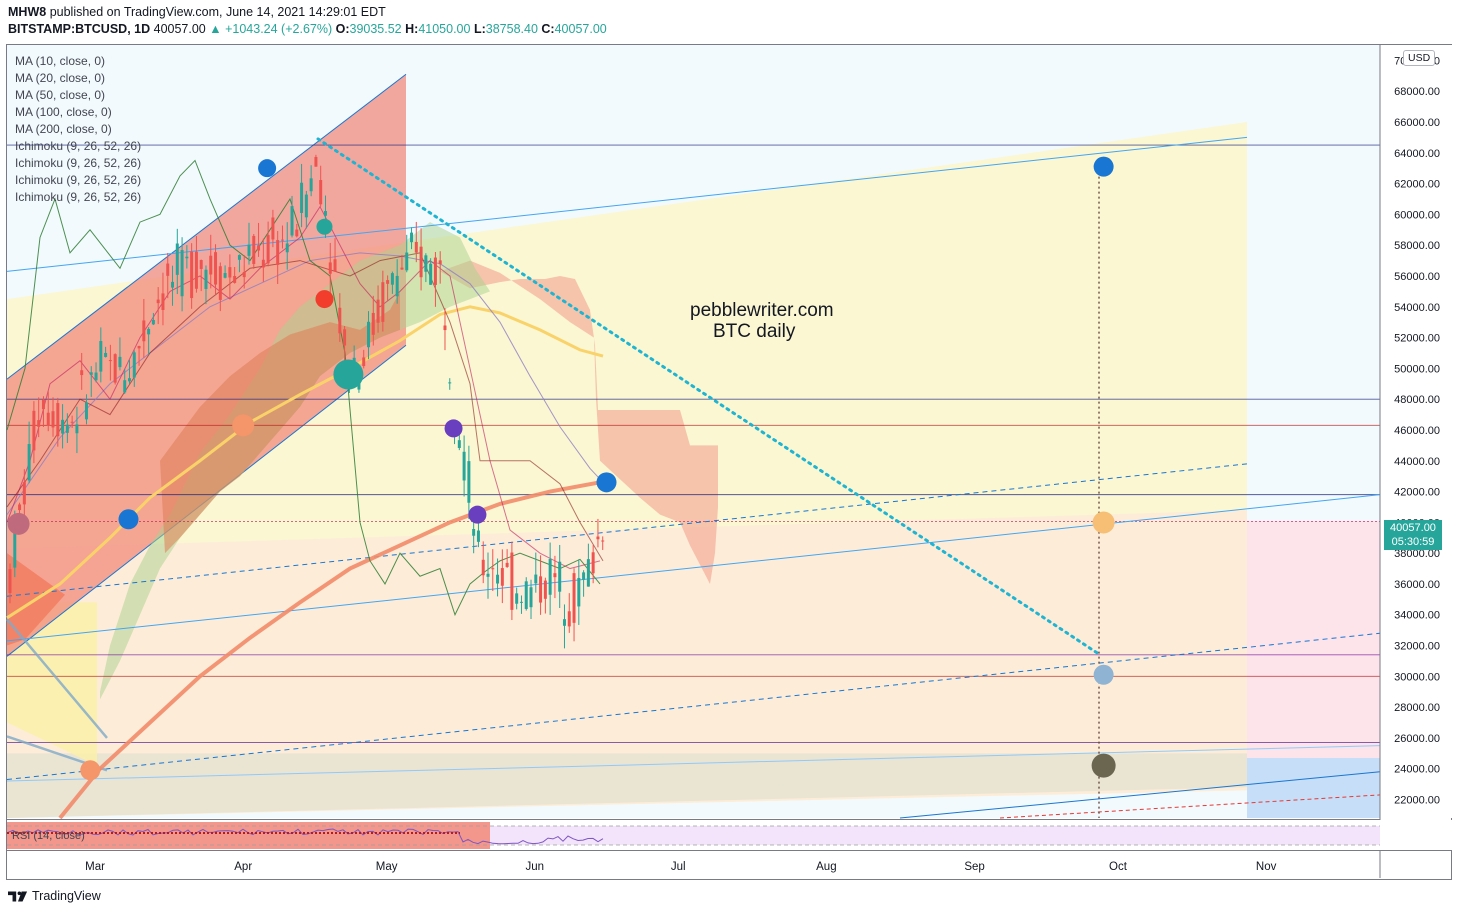 This screenshot has width=1458, height=916. I want to click on y-tick-label: 36000.00, so click(1417, 585).